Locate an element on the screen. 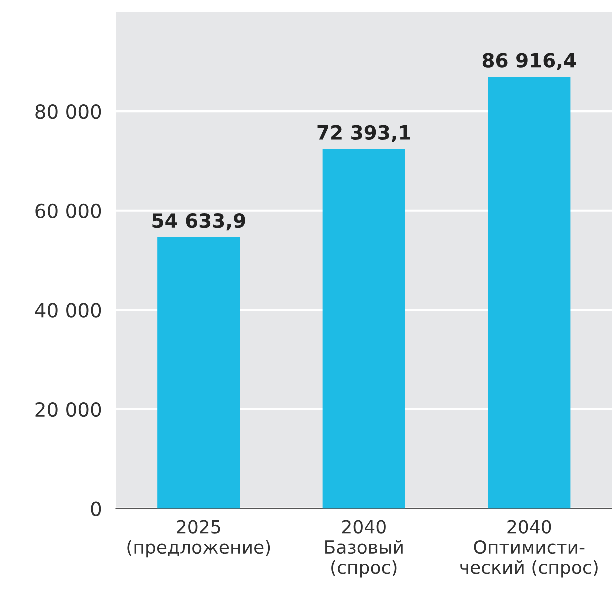 Image resolution: width=612 pixels, height=613 pixels. x-tick-label: 2040 Базовый (спрос) is located at coordinates (364, 549).